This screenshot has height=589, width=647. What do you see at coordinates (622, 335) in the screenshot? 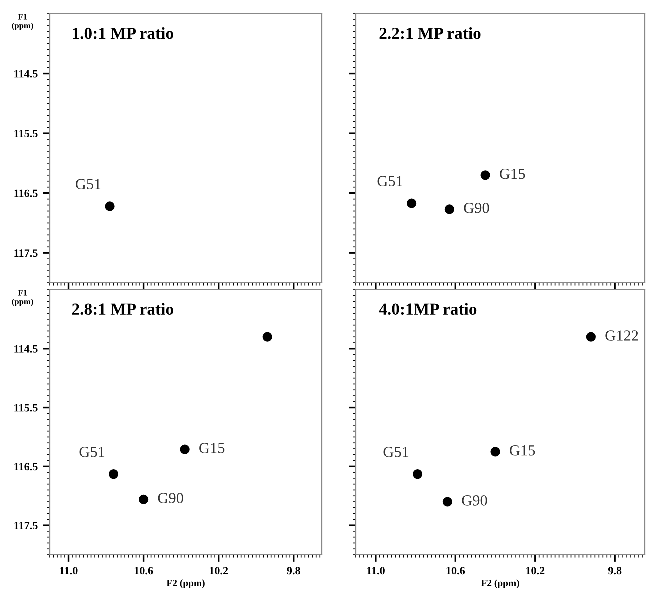
I see `annotation: G122` at bounding box center [622, 335].